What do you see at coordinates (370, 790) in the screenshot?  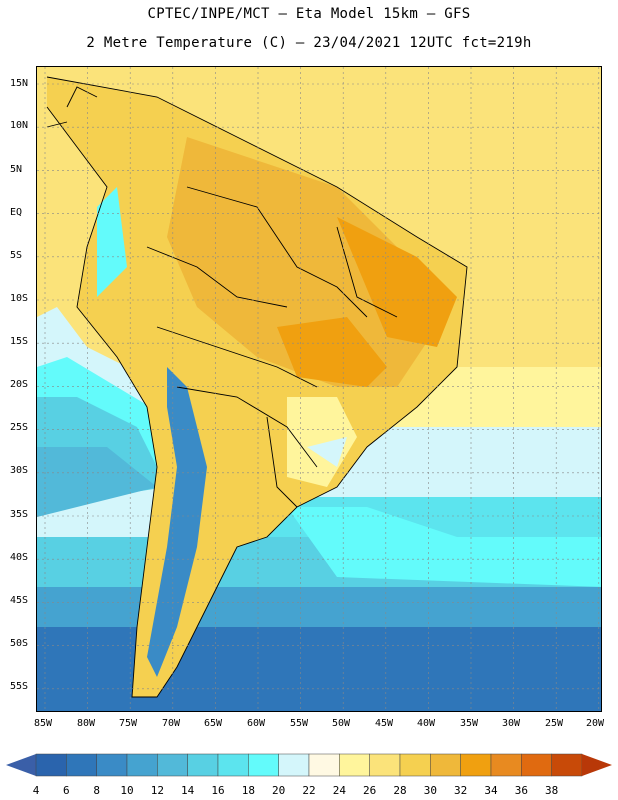 I see `colorbar-label: 26` at bounding box center [370, 790].